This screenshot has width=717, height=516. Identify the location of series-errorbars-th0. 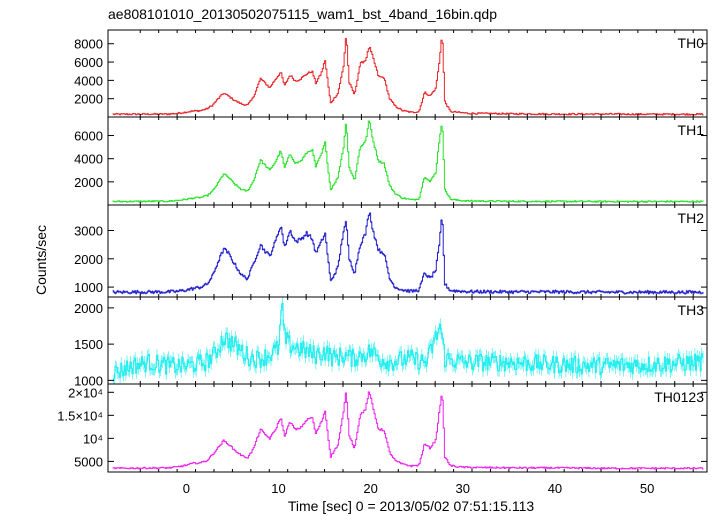
(408, 76).